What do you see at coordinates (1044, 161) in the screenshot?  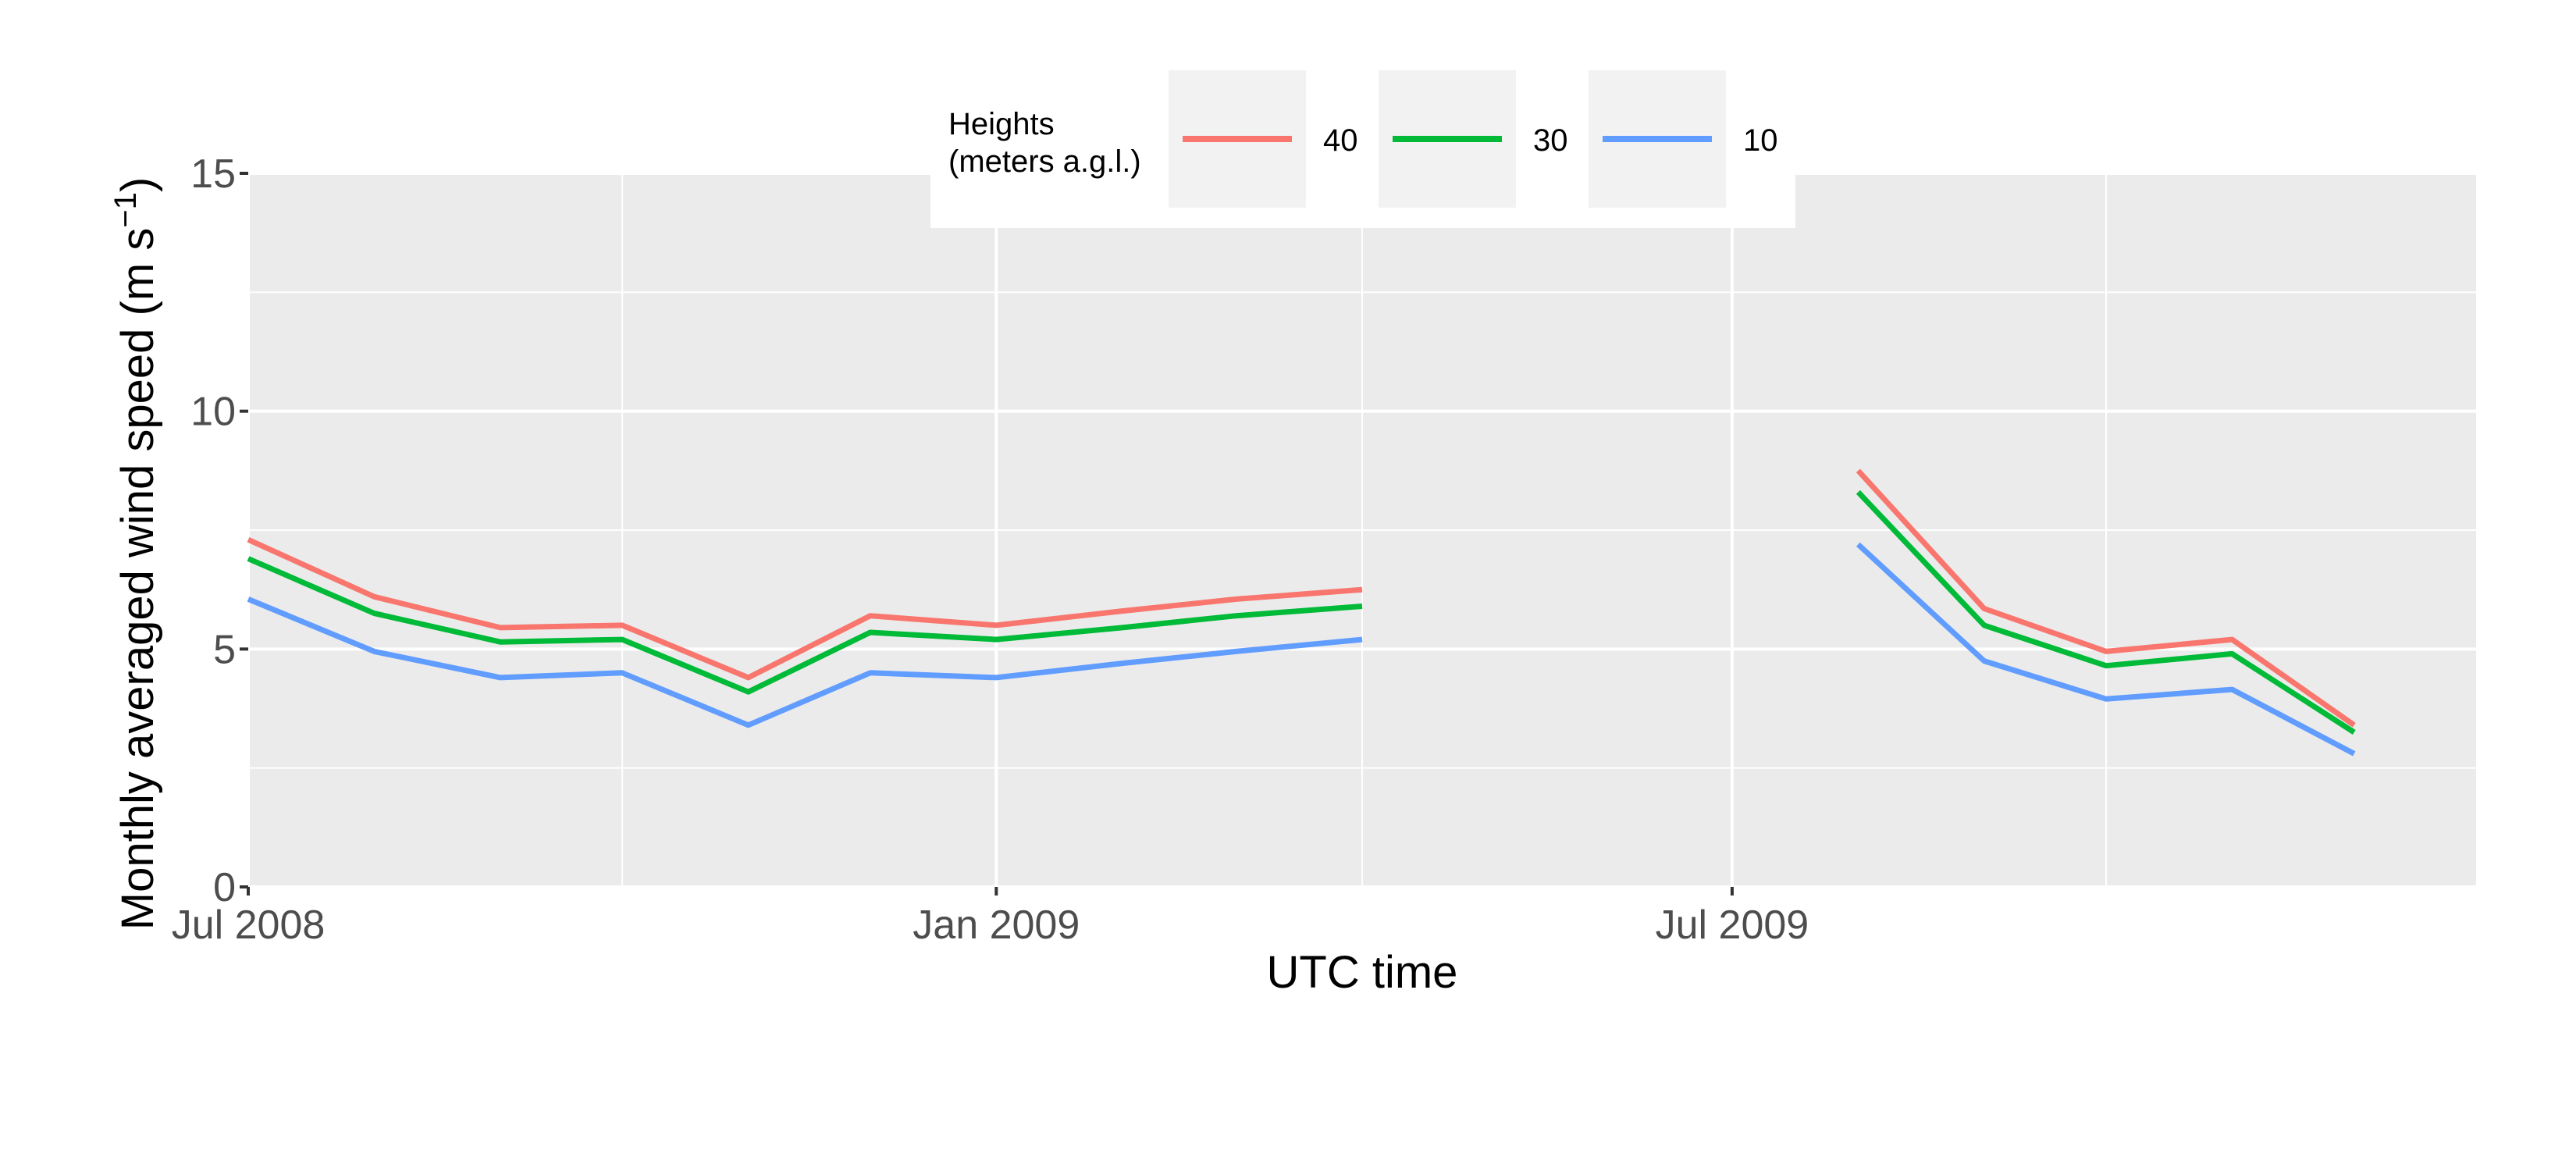 I see `legend-title-line2: (meters a.g.l.)` at bounding box center [1044, 161].